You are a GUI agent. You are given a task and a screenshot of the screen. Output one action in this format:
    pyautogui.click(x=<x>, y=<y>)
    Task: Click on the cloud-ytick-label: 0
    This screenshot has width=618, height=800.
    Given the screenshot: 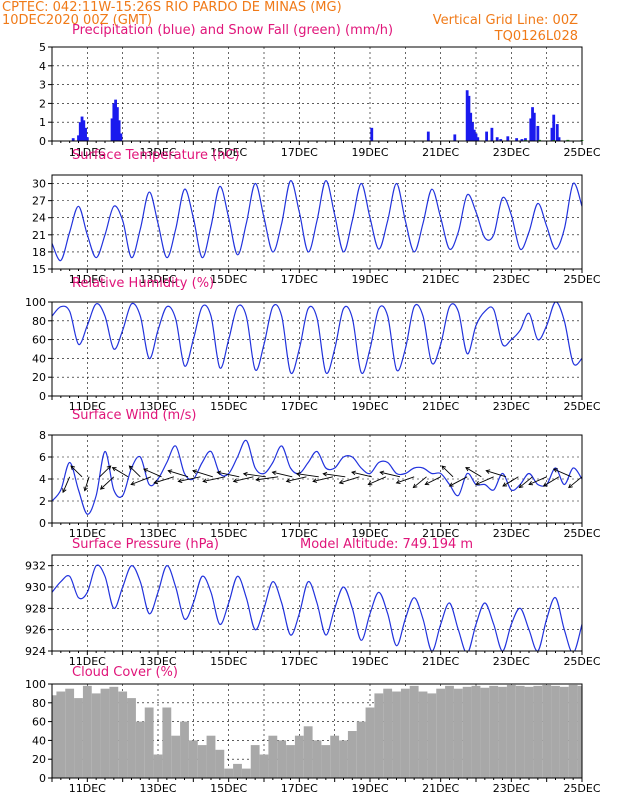 What is the action you would take?
    pyautogui.click(x=42, y=778)
    